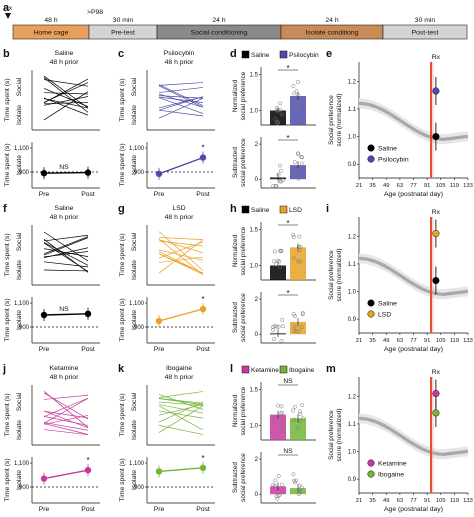  I want to click on x-tick-label: 63, so click(400, 501).